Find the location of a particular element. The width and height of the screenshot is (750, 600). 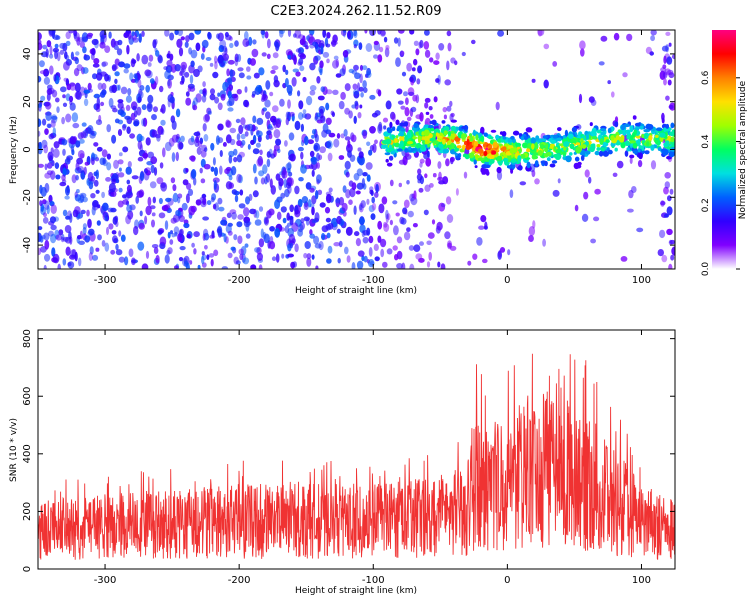

x-tick-label: 0 is located at coordinates (507, 580).